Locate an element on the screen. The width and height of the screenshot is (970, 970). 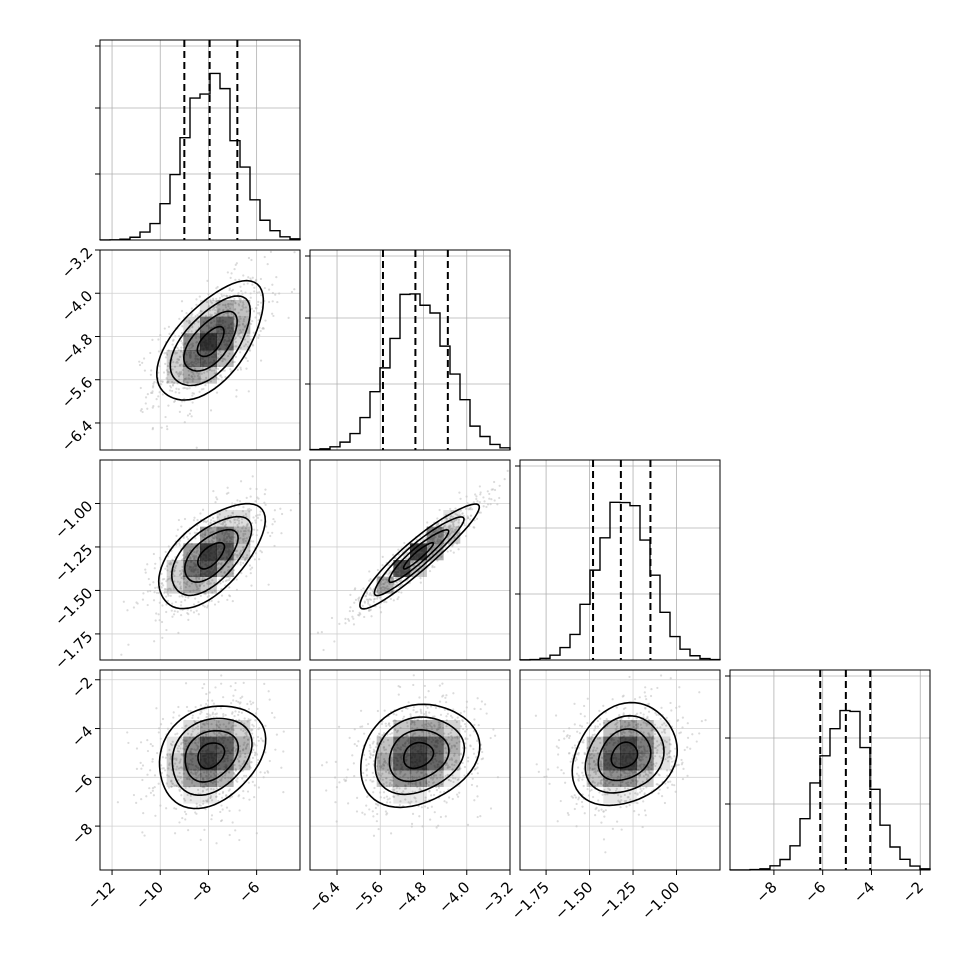
y-tick-label: −5.6 is located at coordinates (77, 392).